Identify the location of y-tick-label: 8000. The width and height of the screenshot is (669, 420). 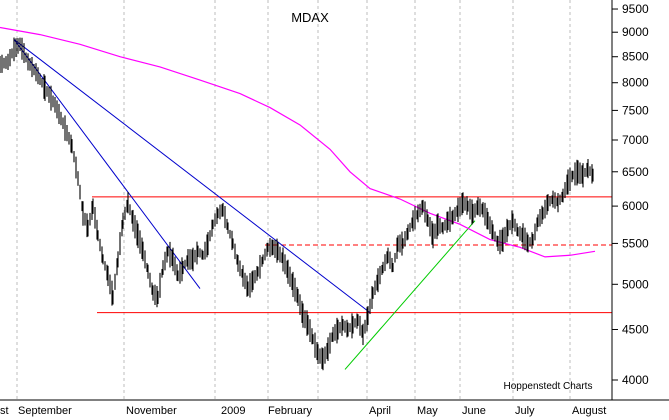
(635, 83).